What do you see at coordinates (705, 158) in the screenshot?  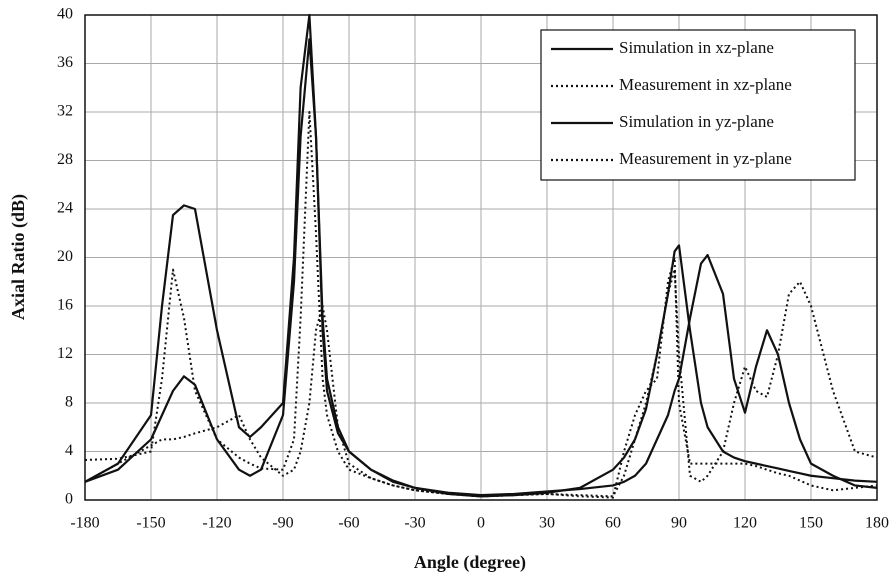 I see `legend-label: Measurement in yz-plane` at bounding box center [705, 158].